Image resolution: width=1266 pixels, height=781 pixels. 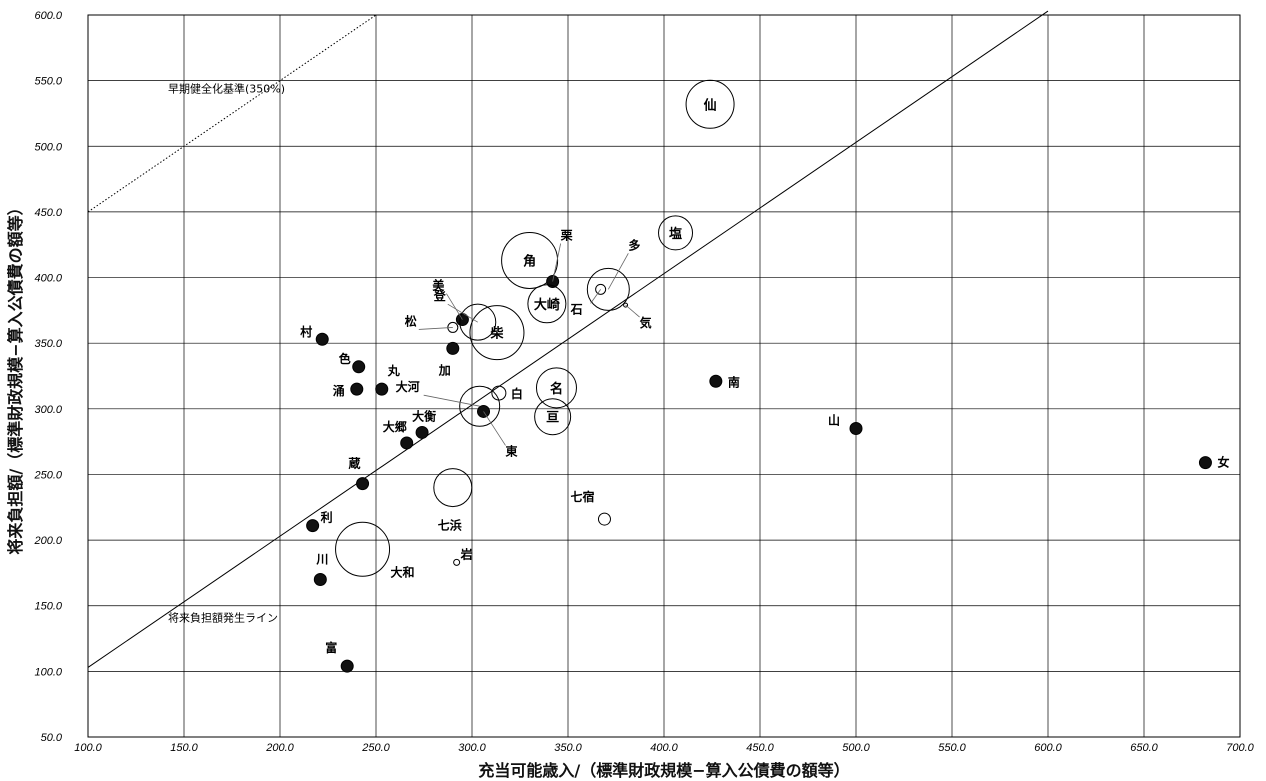 I want to click on y-tick-label: 150.0, so click(x=48, y=607).